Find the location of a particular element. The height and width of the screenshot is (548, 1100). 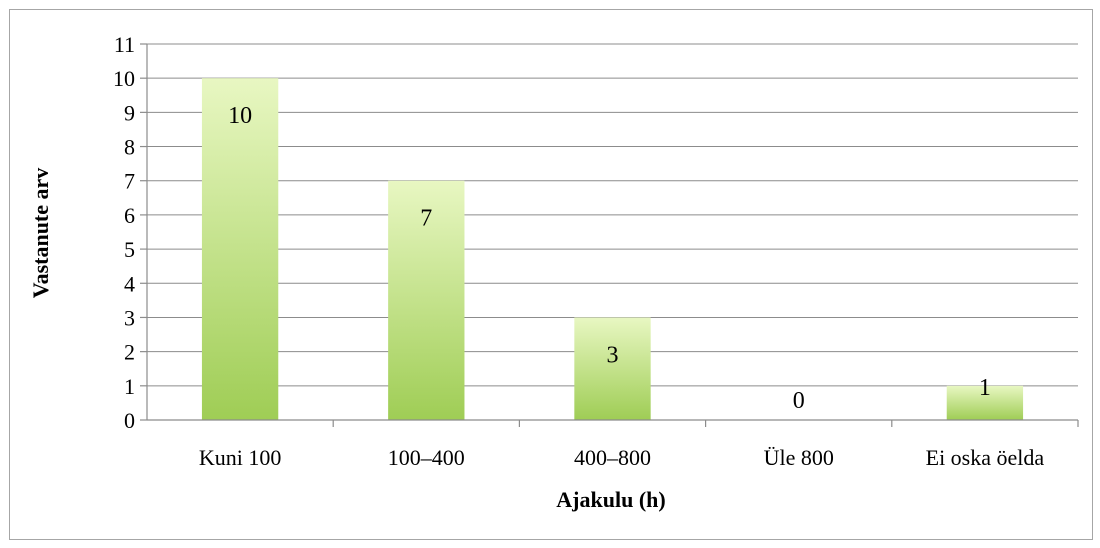

data-label: 3 is located at coordinates (613, 355).